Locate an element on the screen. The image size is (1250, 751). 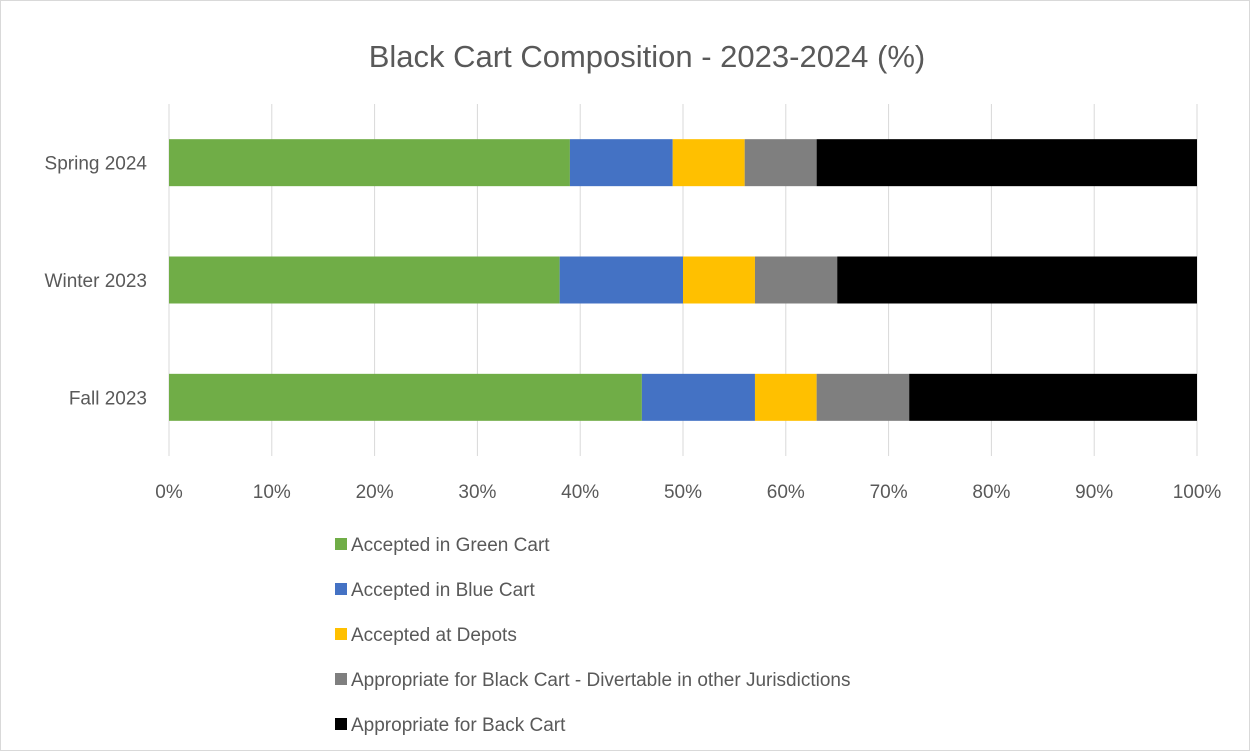
category-labels: Fall 2023 Winter 2023 Spring 2024 is located at coordinates (96, 282).